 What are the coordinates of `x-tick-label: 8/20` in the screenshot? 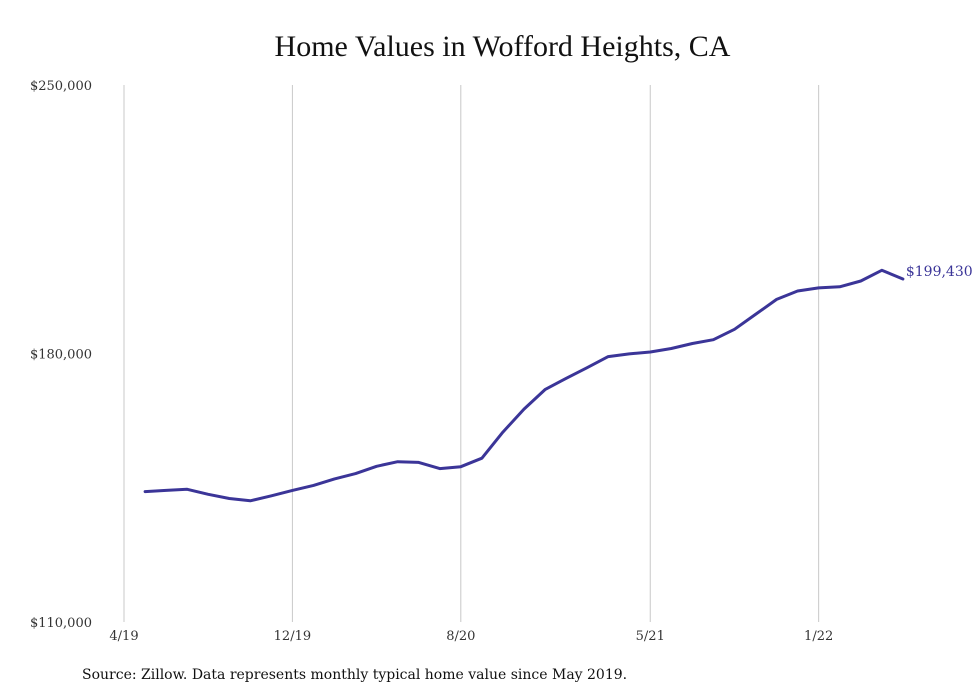 It's located at (460, 636).